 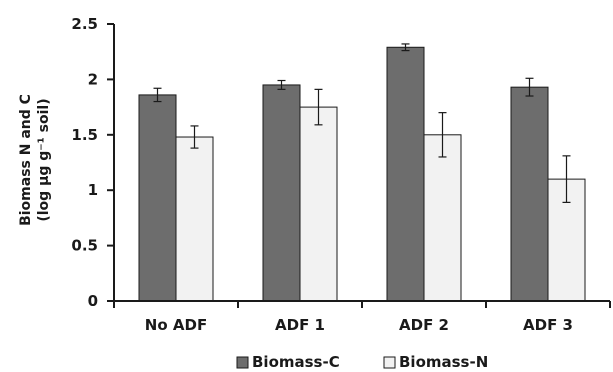 What do you see at coordinates (362, 362) in the screenshot?
I see `legend: Biomass-C Biomass-N` at bounding box center [362, 362].